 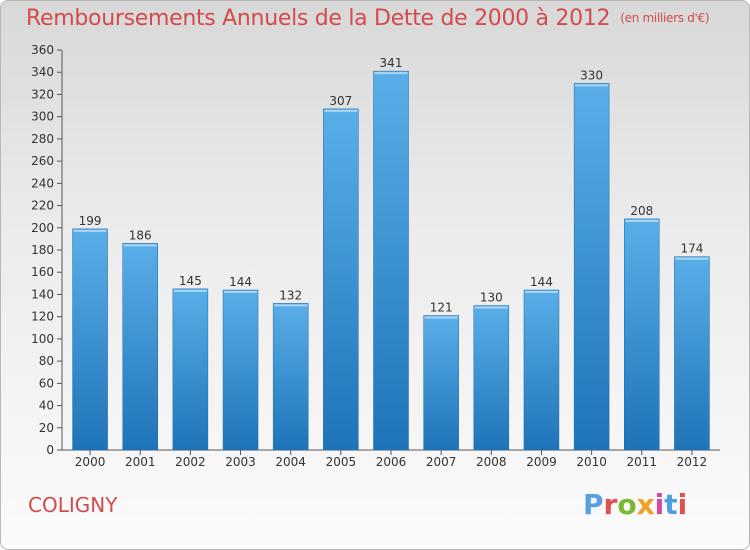 I want to click on bar-2010, so click(x=591, y=267).